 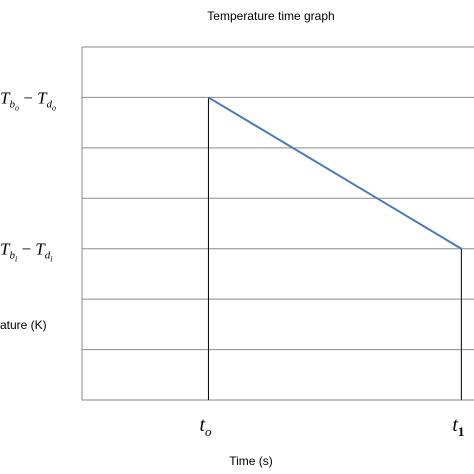 What do you see at coordinates (26, 252) in the screenshot?
I see `y-tick-label-low: Tbi − Tdi` at bounding box center [26, 252].